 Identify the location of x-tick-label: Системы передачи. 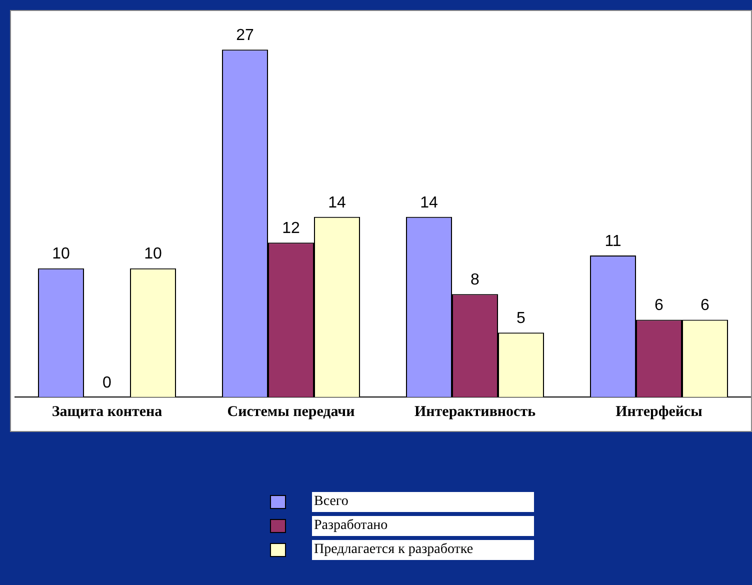
(291, 412).